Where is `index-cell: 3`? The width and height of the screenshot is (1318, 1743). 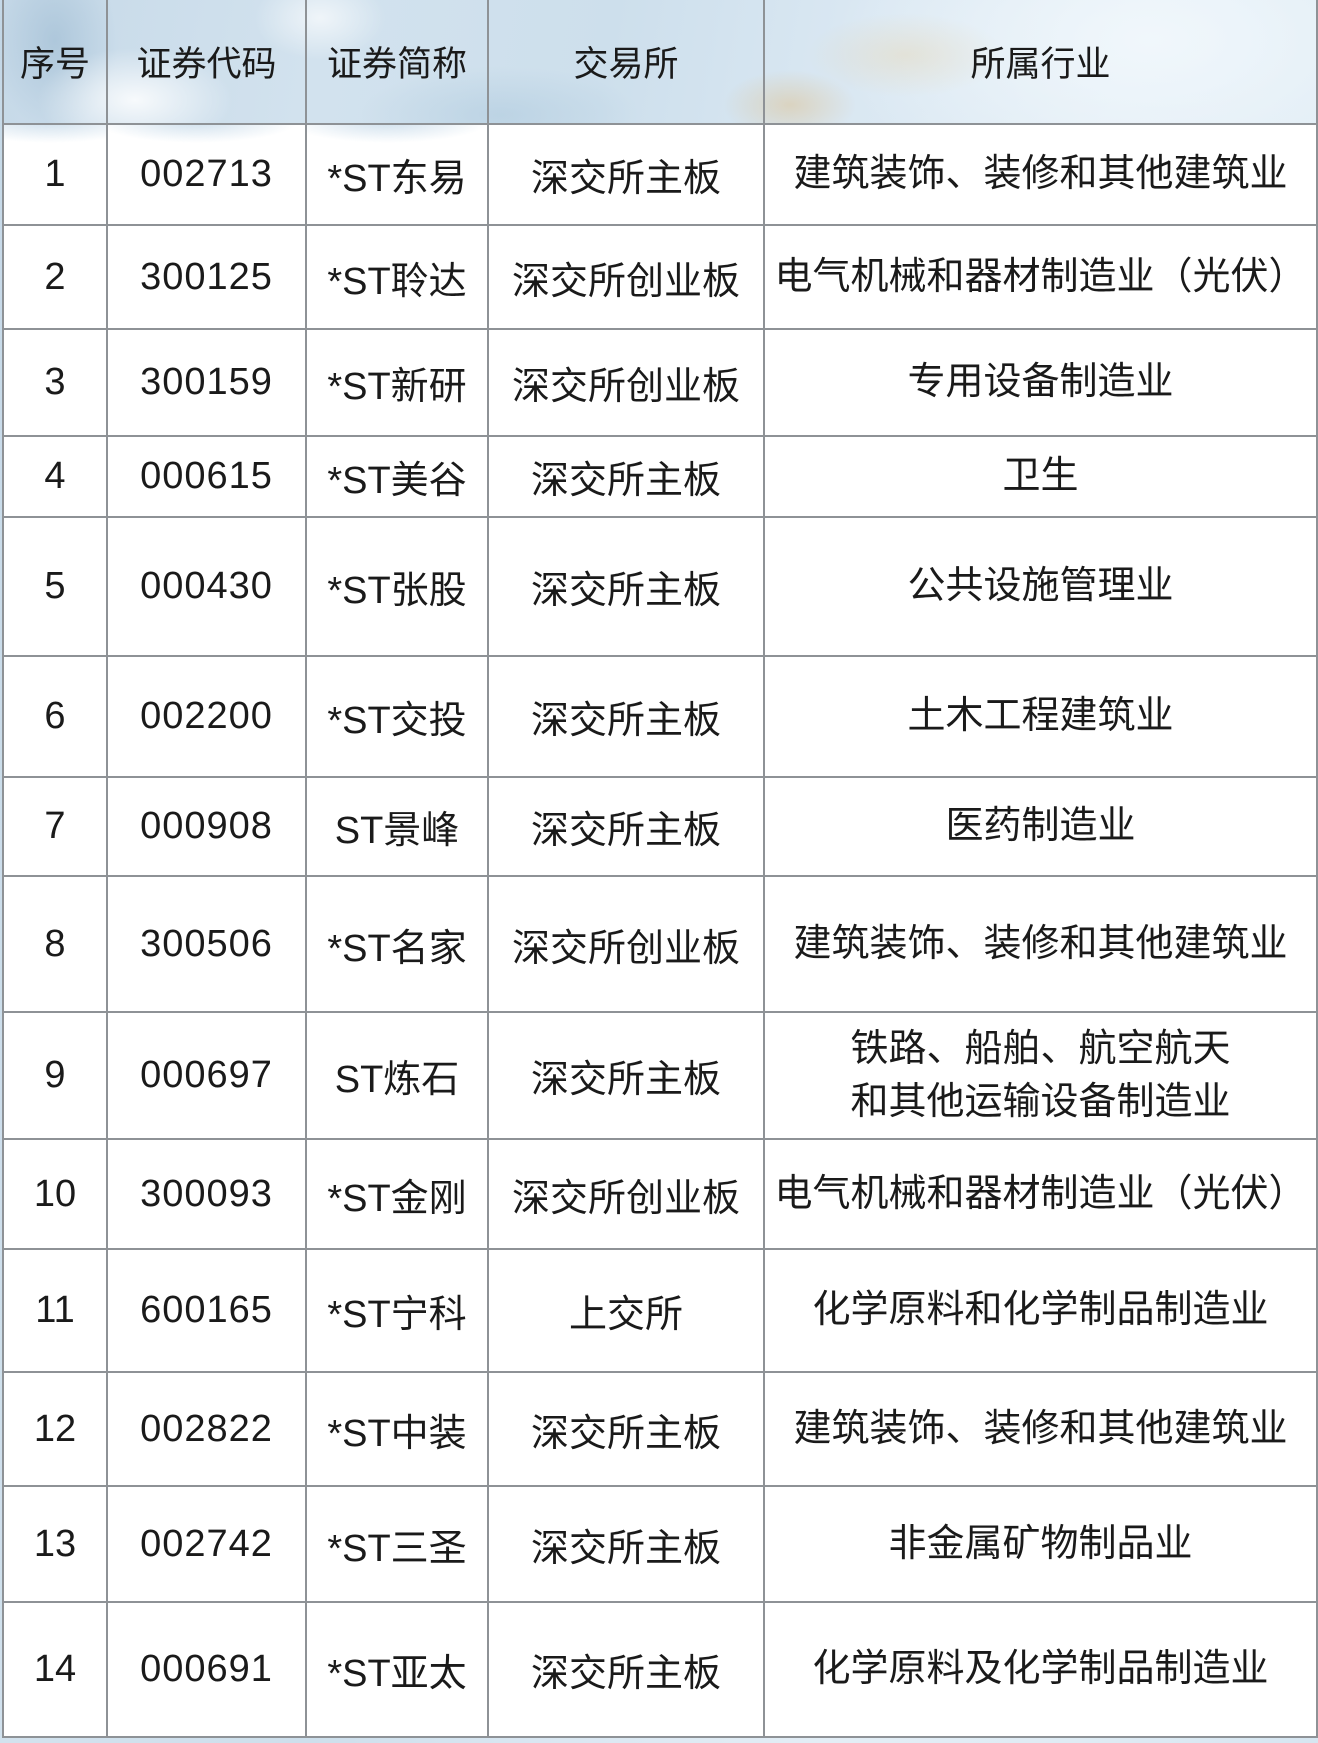
index-cell: 3 is located at coordinates (55, 382).